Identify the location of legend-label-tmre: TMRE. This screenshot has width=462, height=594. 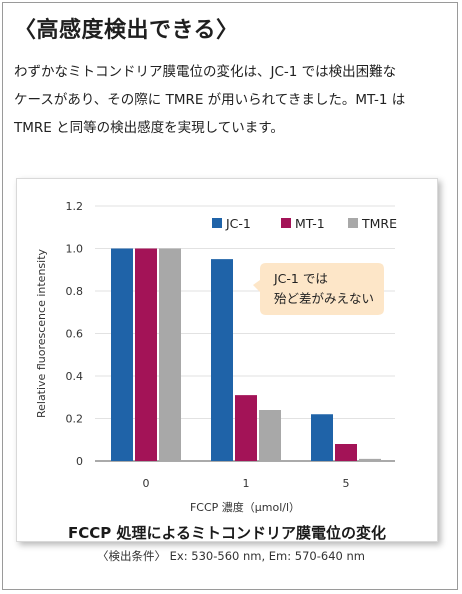
(379, 223).